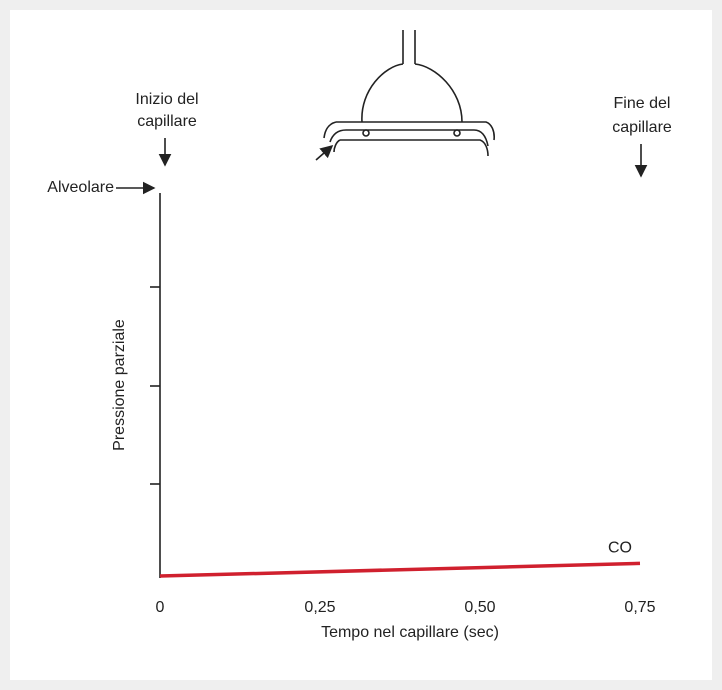 This screenshot has width=722, height=690. What do you see at coordinates (620, 548) in the screenshot?
I see `legend-label: CO` at bounding box center [620, 548].